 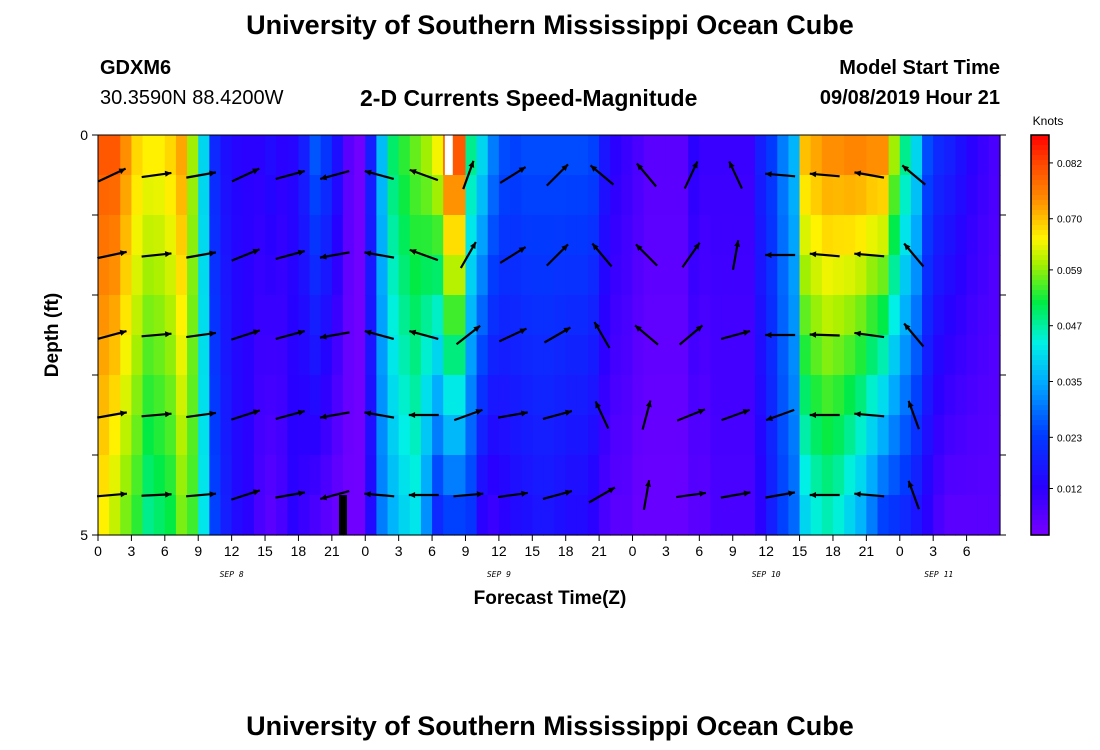 What do you see at coordinates (800, 551) in the screenshot?
I see `x-tick-label: 15` at bounding box center [800, 551].